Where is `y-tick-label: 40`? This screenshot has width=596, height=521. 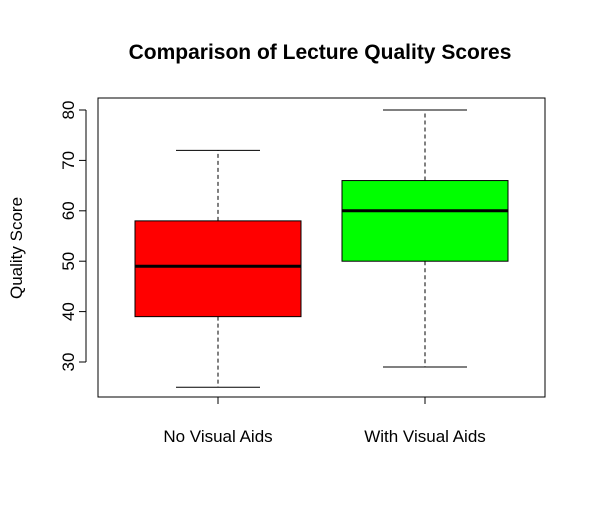
y-tick-label: 40 is located at coordinates (68, 311).